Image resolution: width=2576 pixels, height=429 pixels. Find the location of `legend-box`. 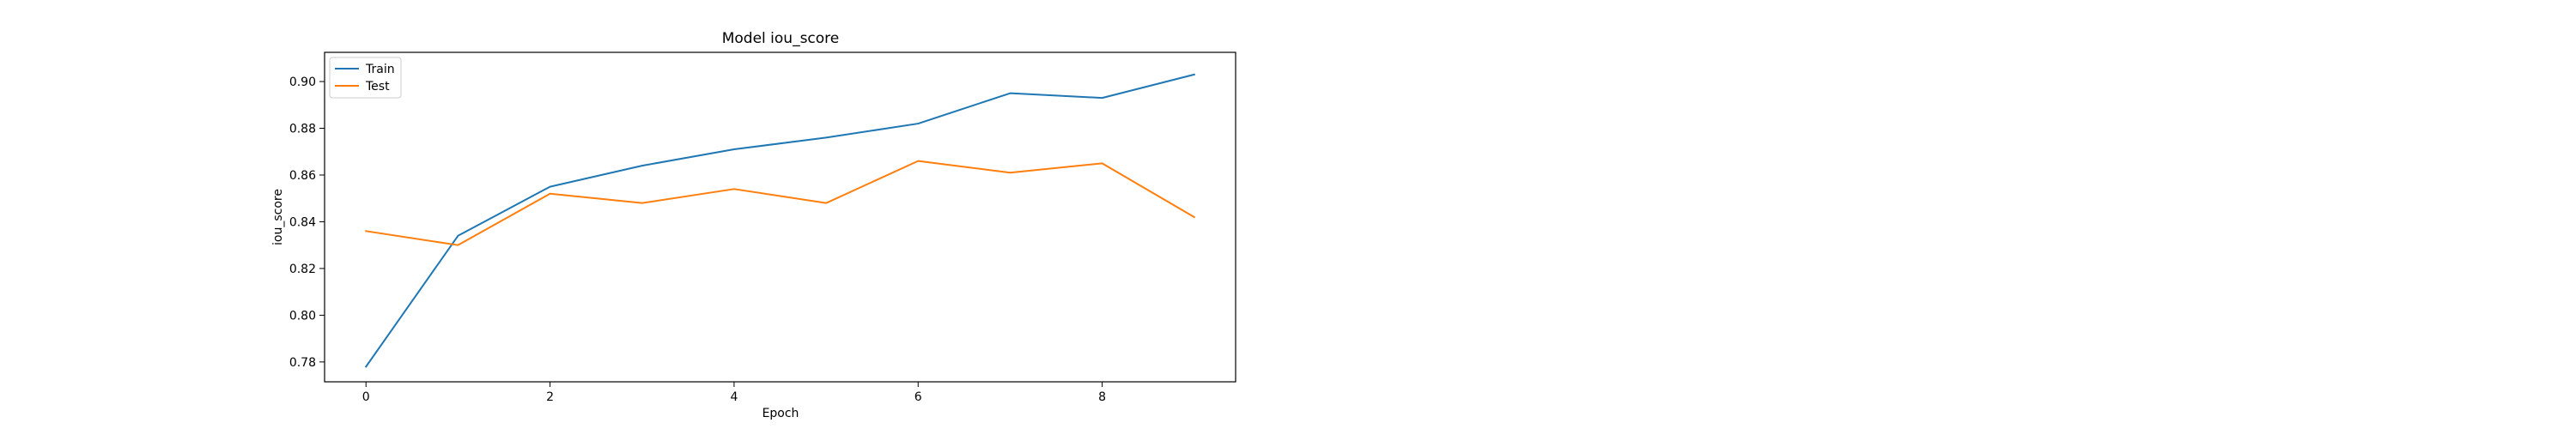

legend-box is located at coordinates (366, 78).